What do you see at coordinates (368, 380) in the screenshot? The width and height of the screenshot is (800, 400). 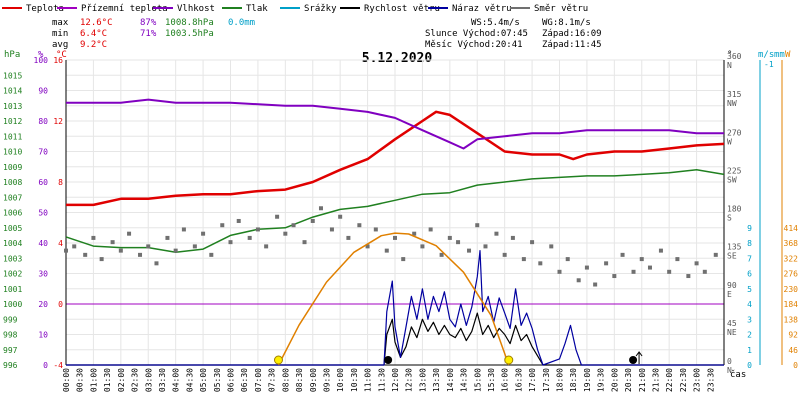 I see `x-tick-22: 11:00` at bounding box center [368, 380].